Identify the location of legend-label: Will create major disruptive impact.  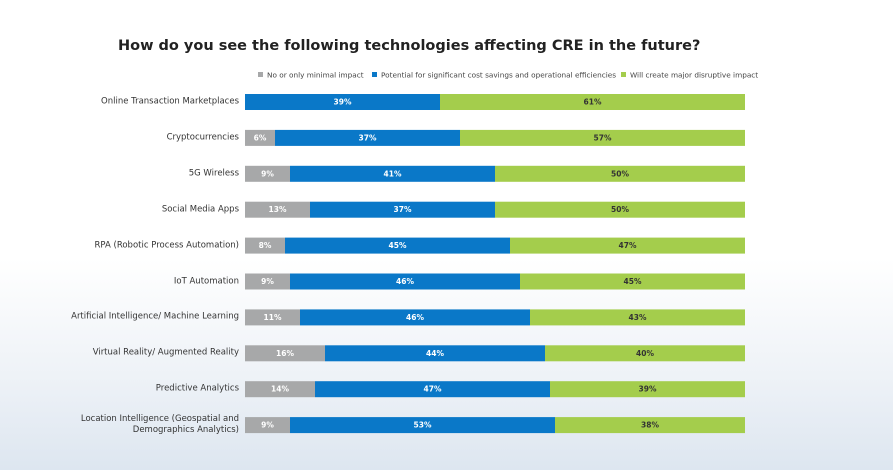
(694, 75).